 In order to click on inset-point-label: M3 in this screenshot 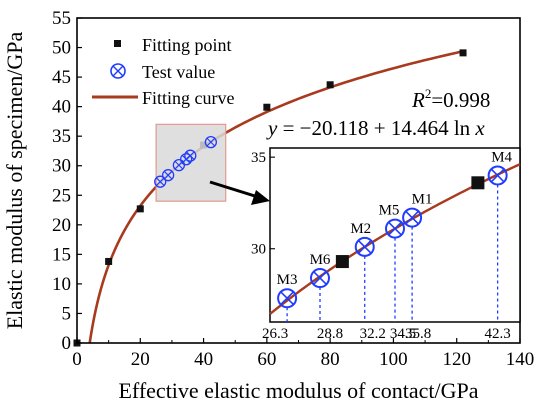, I will do `click(287, 280)`.